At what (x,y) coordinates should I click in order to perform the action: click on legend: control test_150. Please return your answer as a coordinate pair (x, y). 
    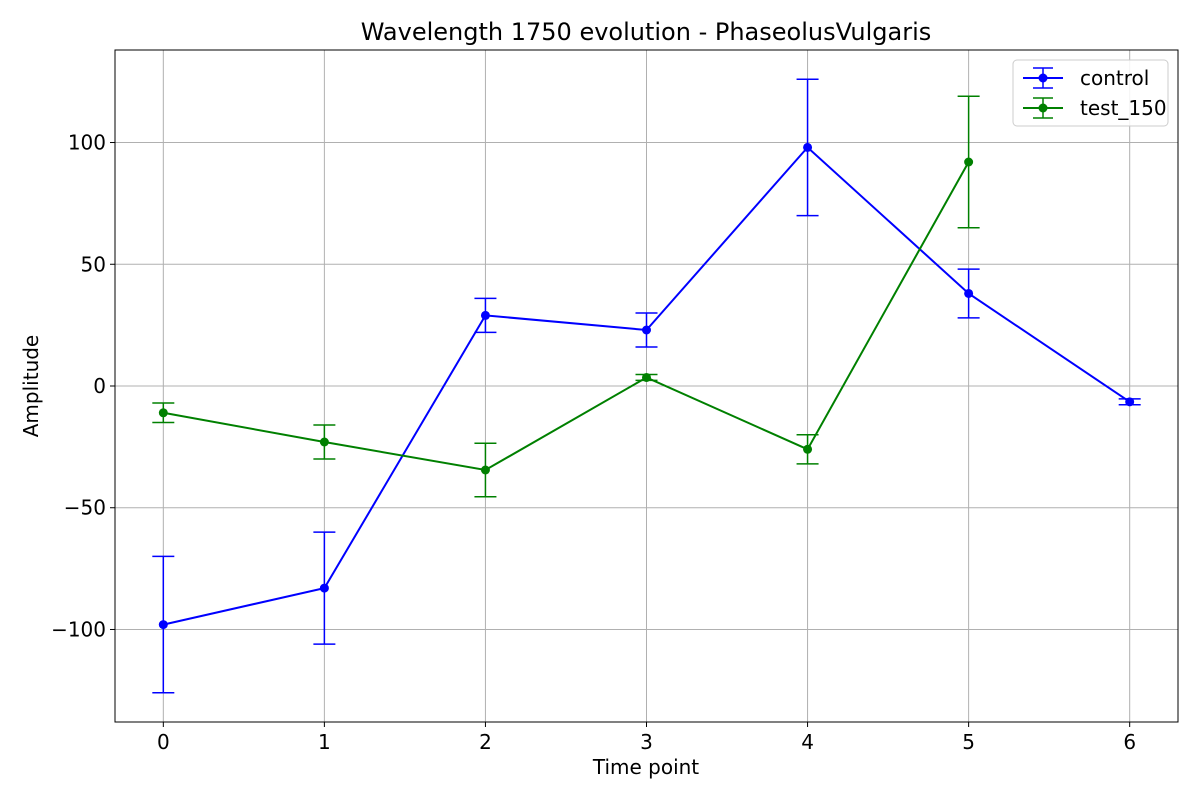
    Looking at the image, I should click on (1090, 93).